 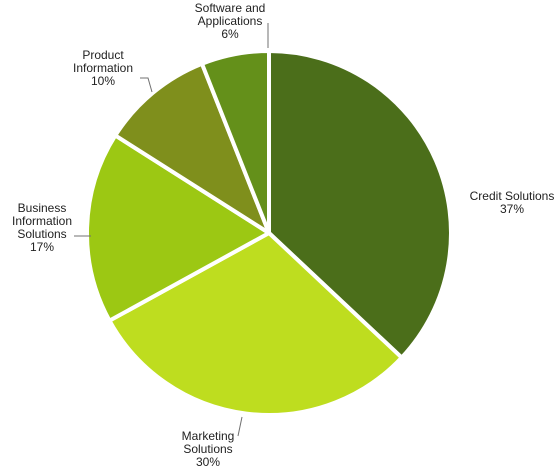 I want to click on slice-label-credit-solutions: Credit Solutions 37%, so click(x=512, y=202).